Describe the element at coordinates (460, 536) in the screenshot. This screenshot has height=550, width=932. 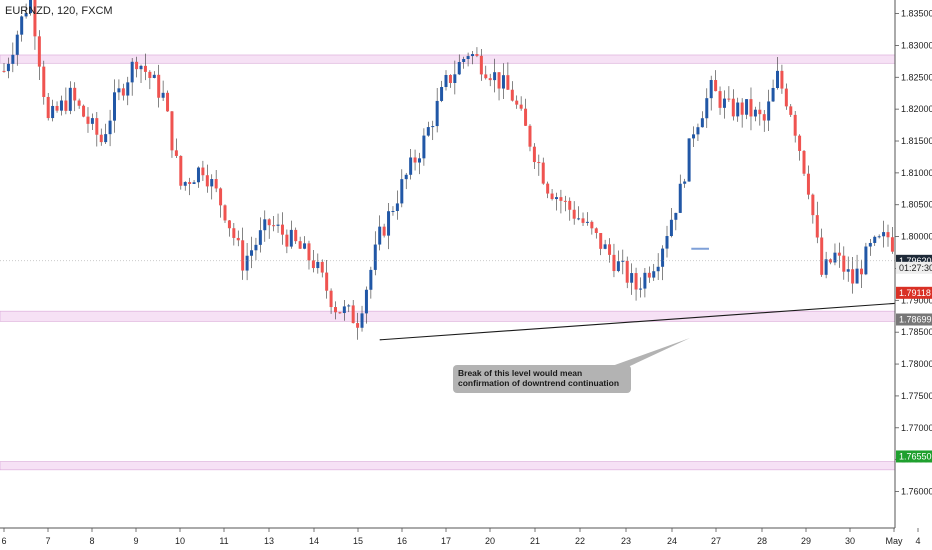
I see `time-axis: 6 7 8 9 10 11 13 14 15 16 17 20 21 22 23 24 27 28 29 30 May 4` at that location.